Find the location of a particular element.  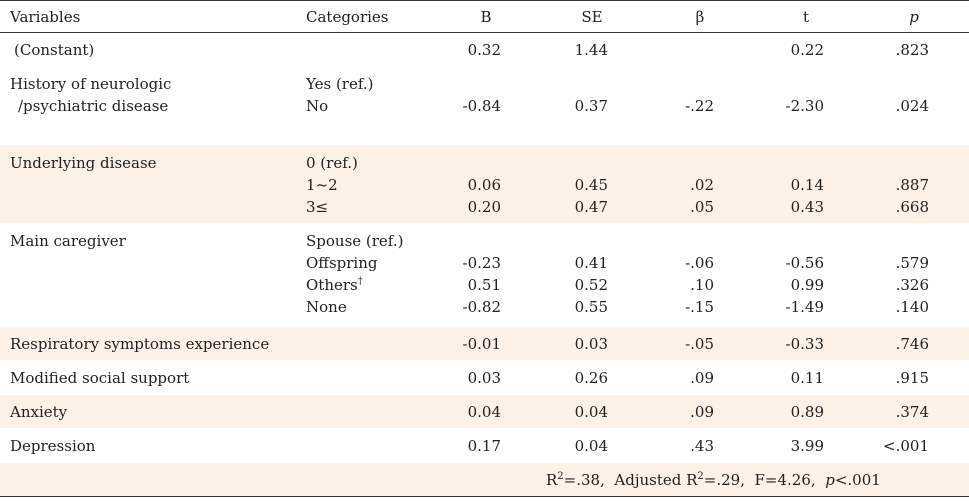

cell-beta: -.06 is located at coordinates (699, 263).